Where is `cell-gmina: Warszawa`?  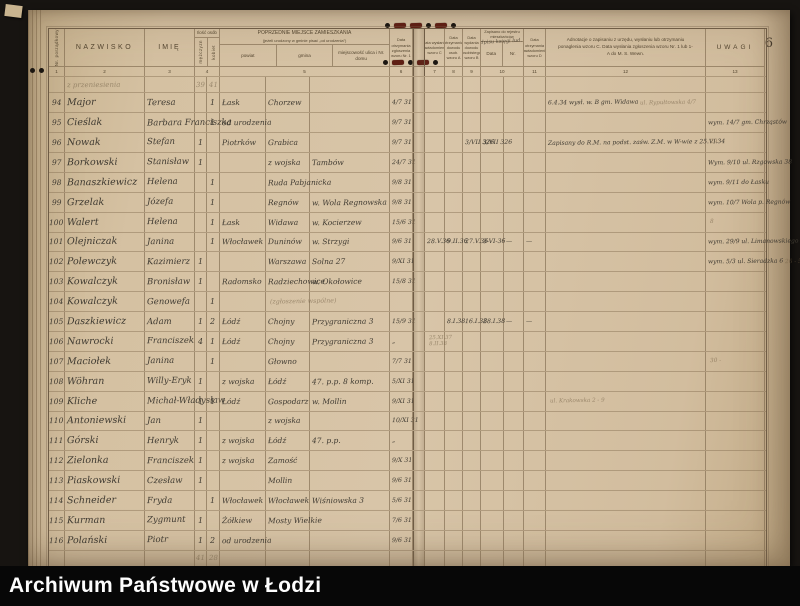
cell-gmina: Warszawa is located at coordinates (288, 262).